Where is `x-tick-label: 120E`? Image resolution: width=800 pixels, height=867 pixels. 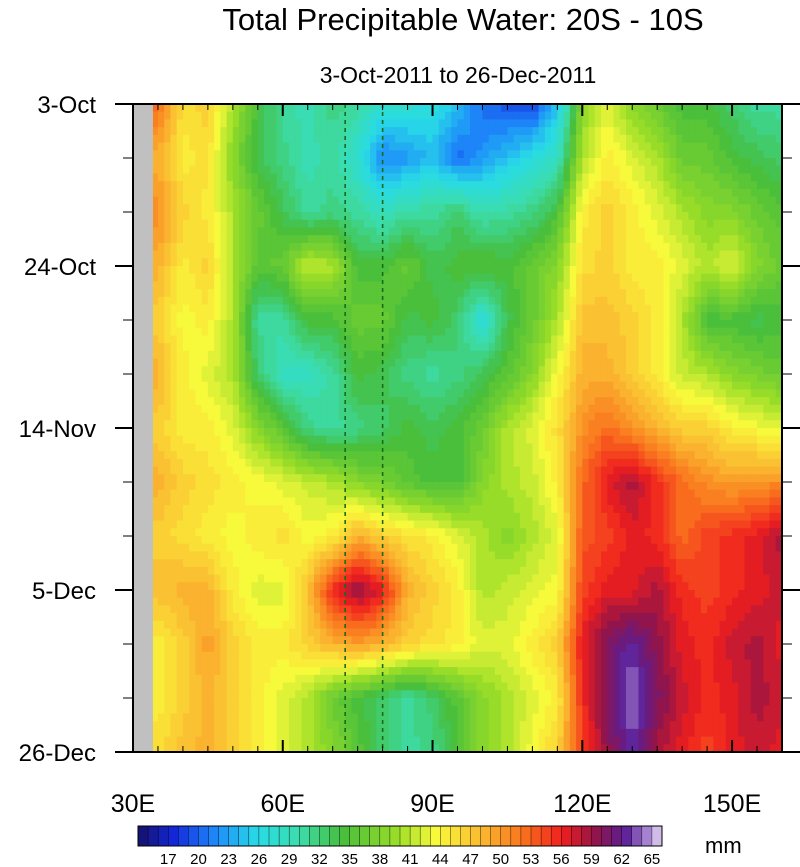 x-tick-label: 120E is located at coordinates (582, 804).